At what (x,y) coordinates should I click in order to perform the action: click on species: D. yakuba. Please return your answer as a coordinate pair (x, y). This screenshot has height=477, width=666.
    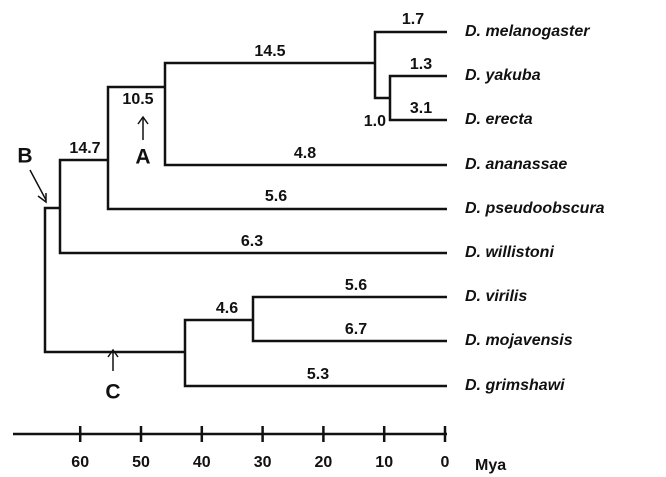
    Looking at the image, I should click on (503, 75).